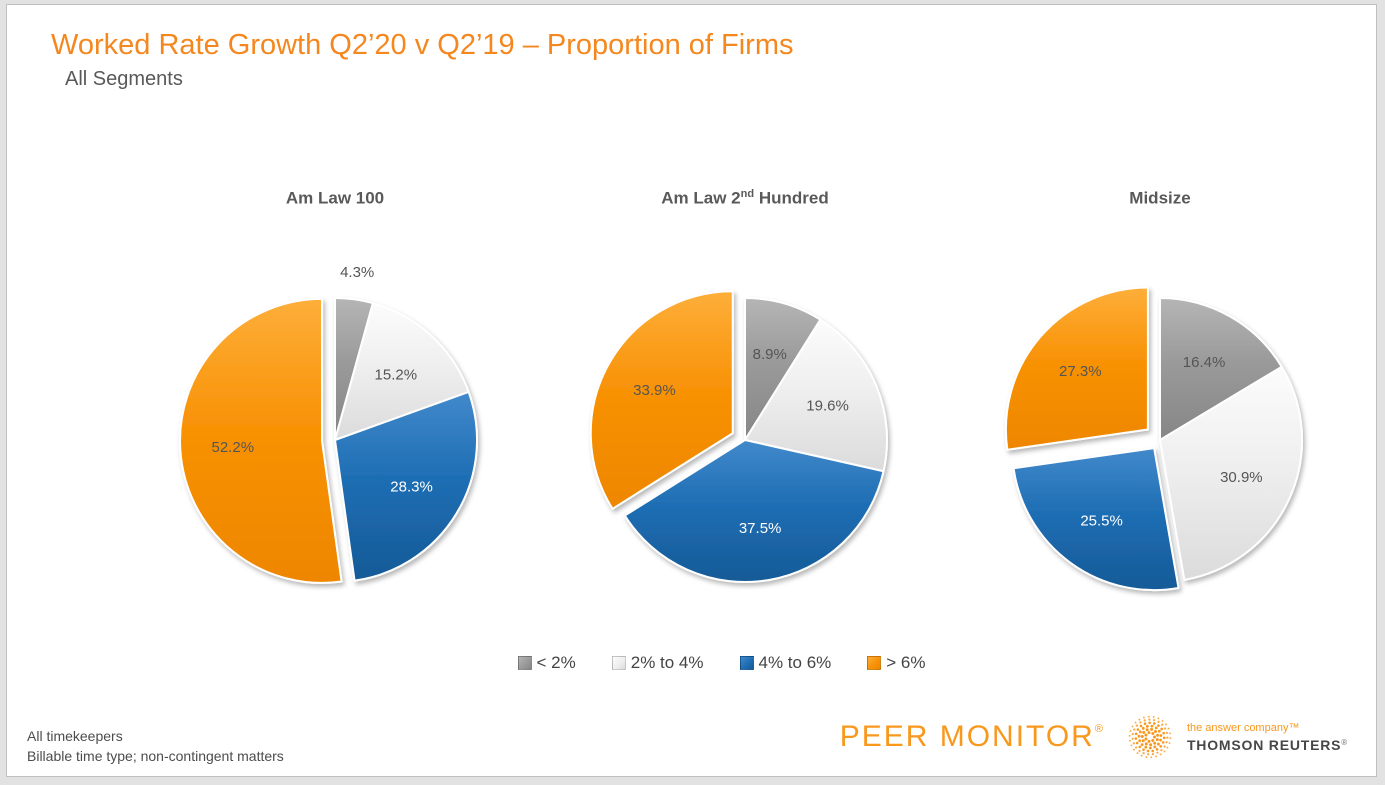  I want to click on pie-slice-label: 28.3%, so click(411, 486).